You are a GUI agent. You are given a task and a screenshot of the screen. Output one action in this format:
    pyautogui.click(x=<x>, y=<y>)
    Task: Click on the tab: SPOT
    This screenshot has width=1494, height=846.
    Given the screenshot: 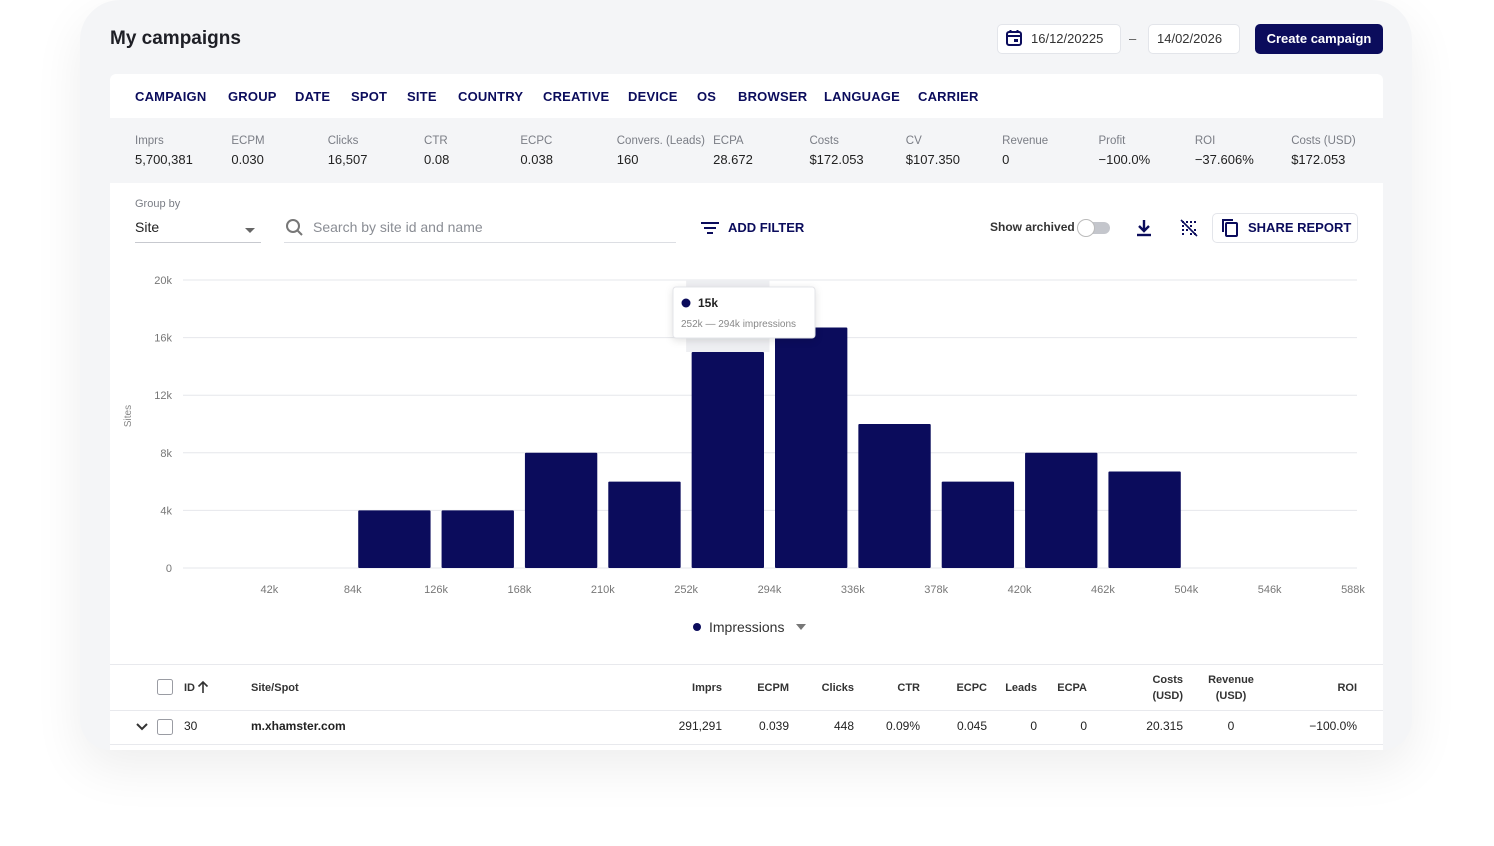 What is the action you would take?
    pyautogui.click(x=369, y=96)
    